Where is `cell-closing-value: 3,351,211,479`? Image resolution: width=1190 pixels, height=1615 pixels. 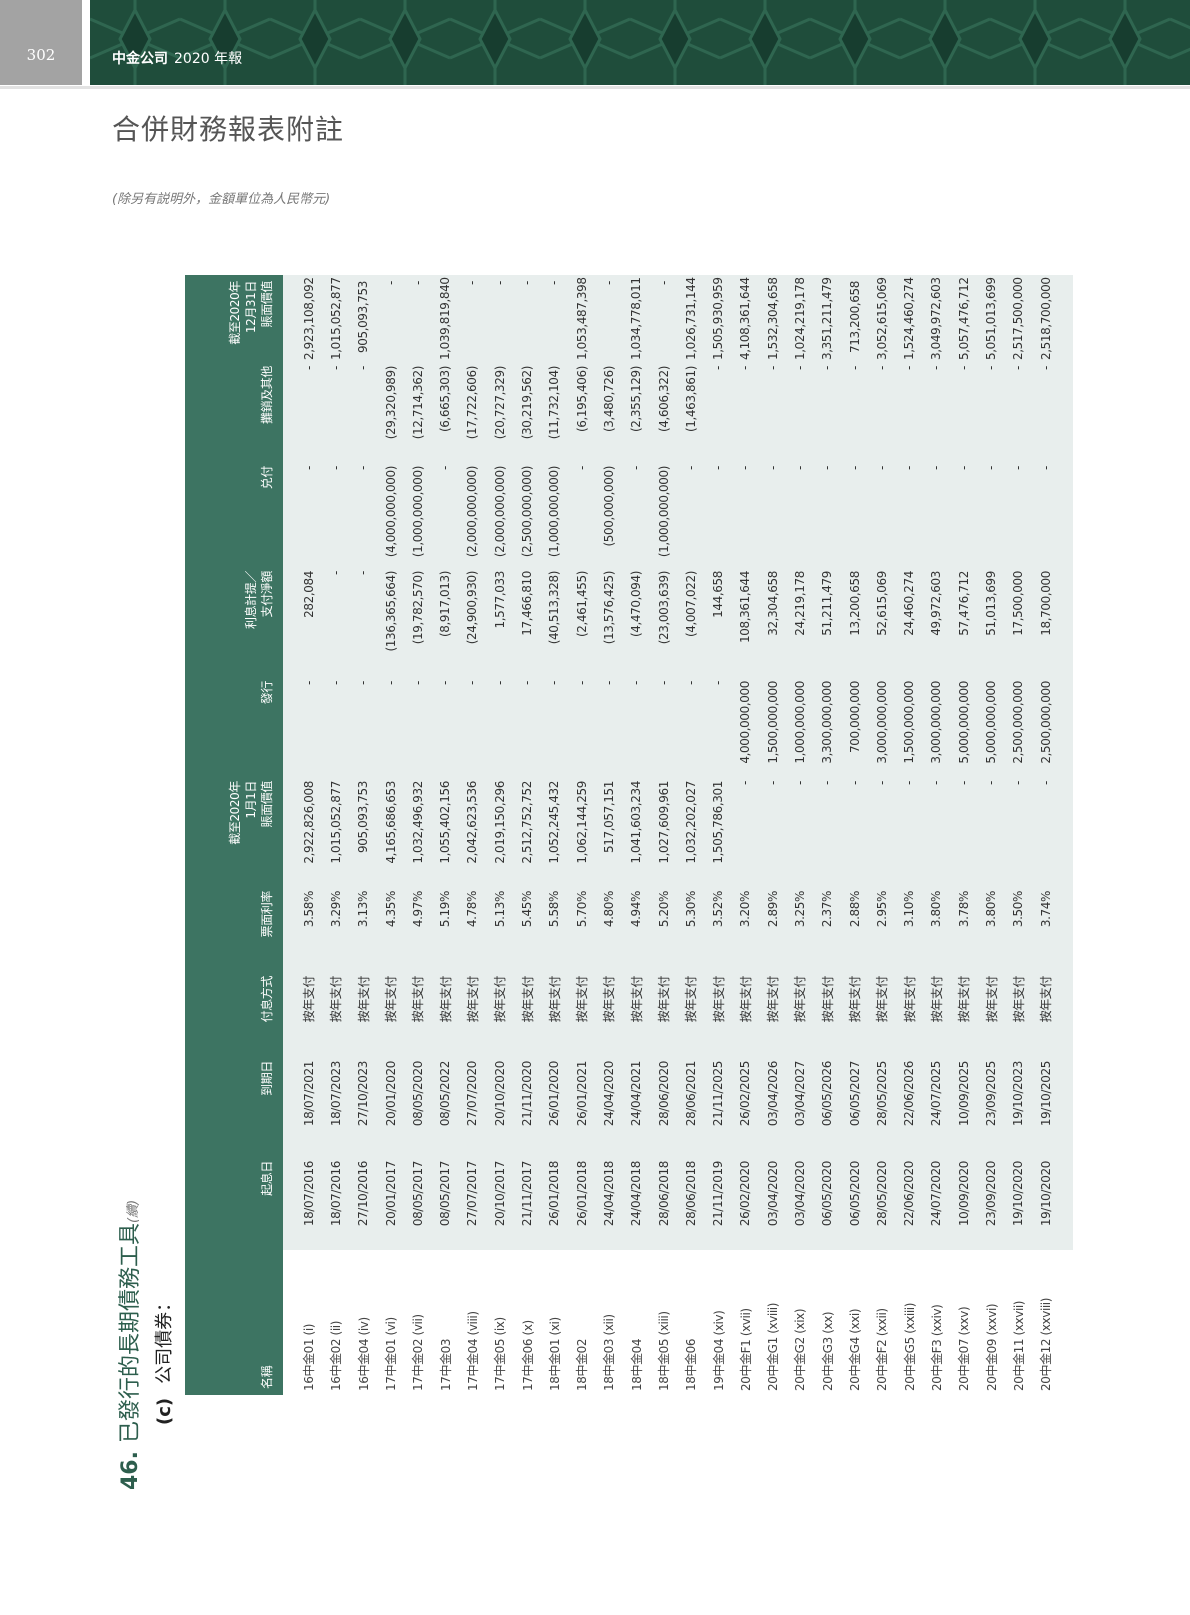
cell-closing-value: 3,351,211,479 is located at coordinates (827, 317).